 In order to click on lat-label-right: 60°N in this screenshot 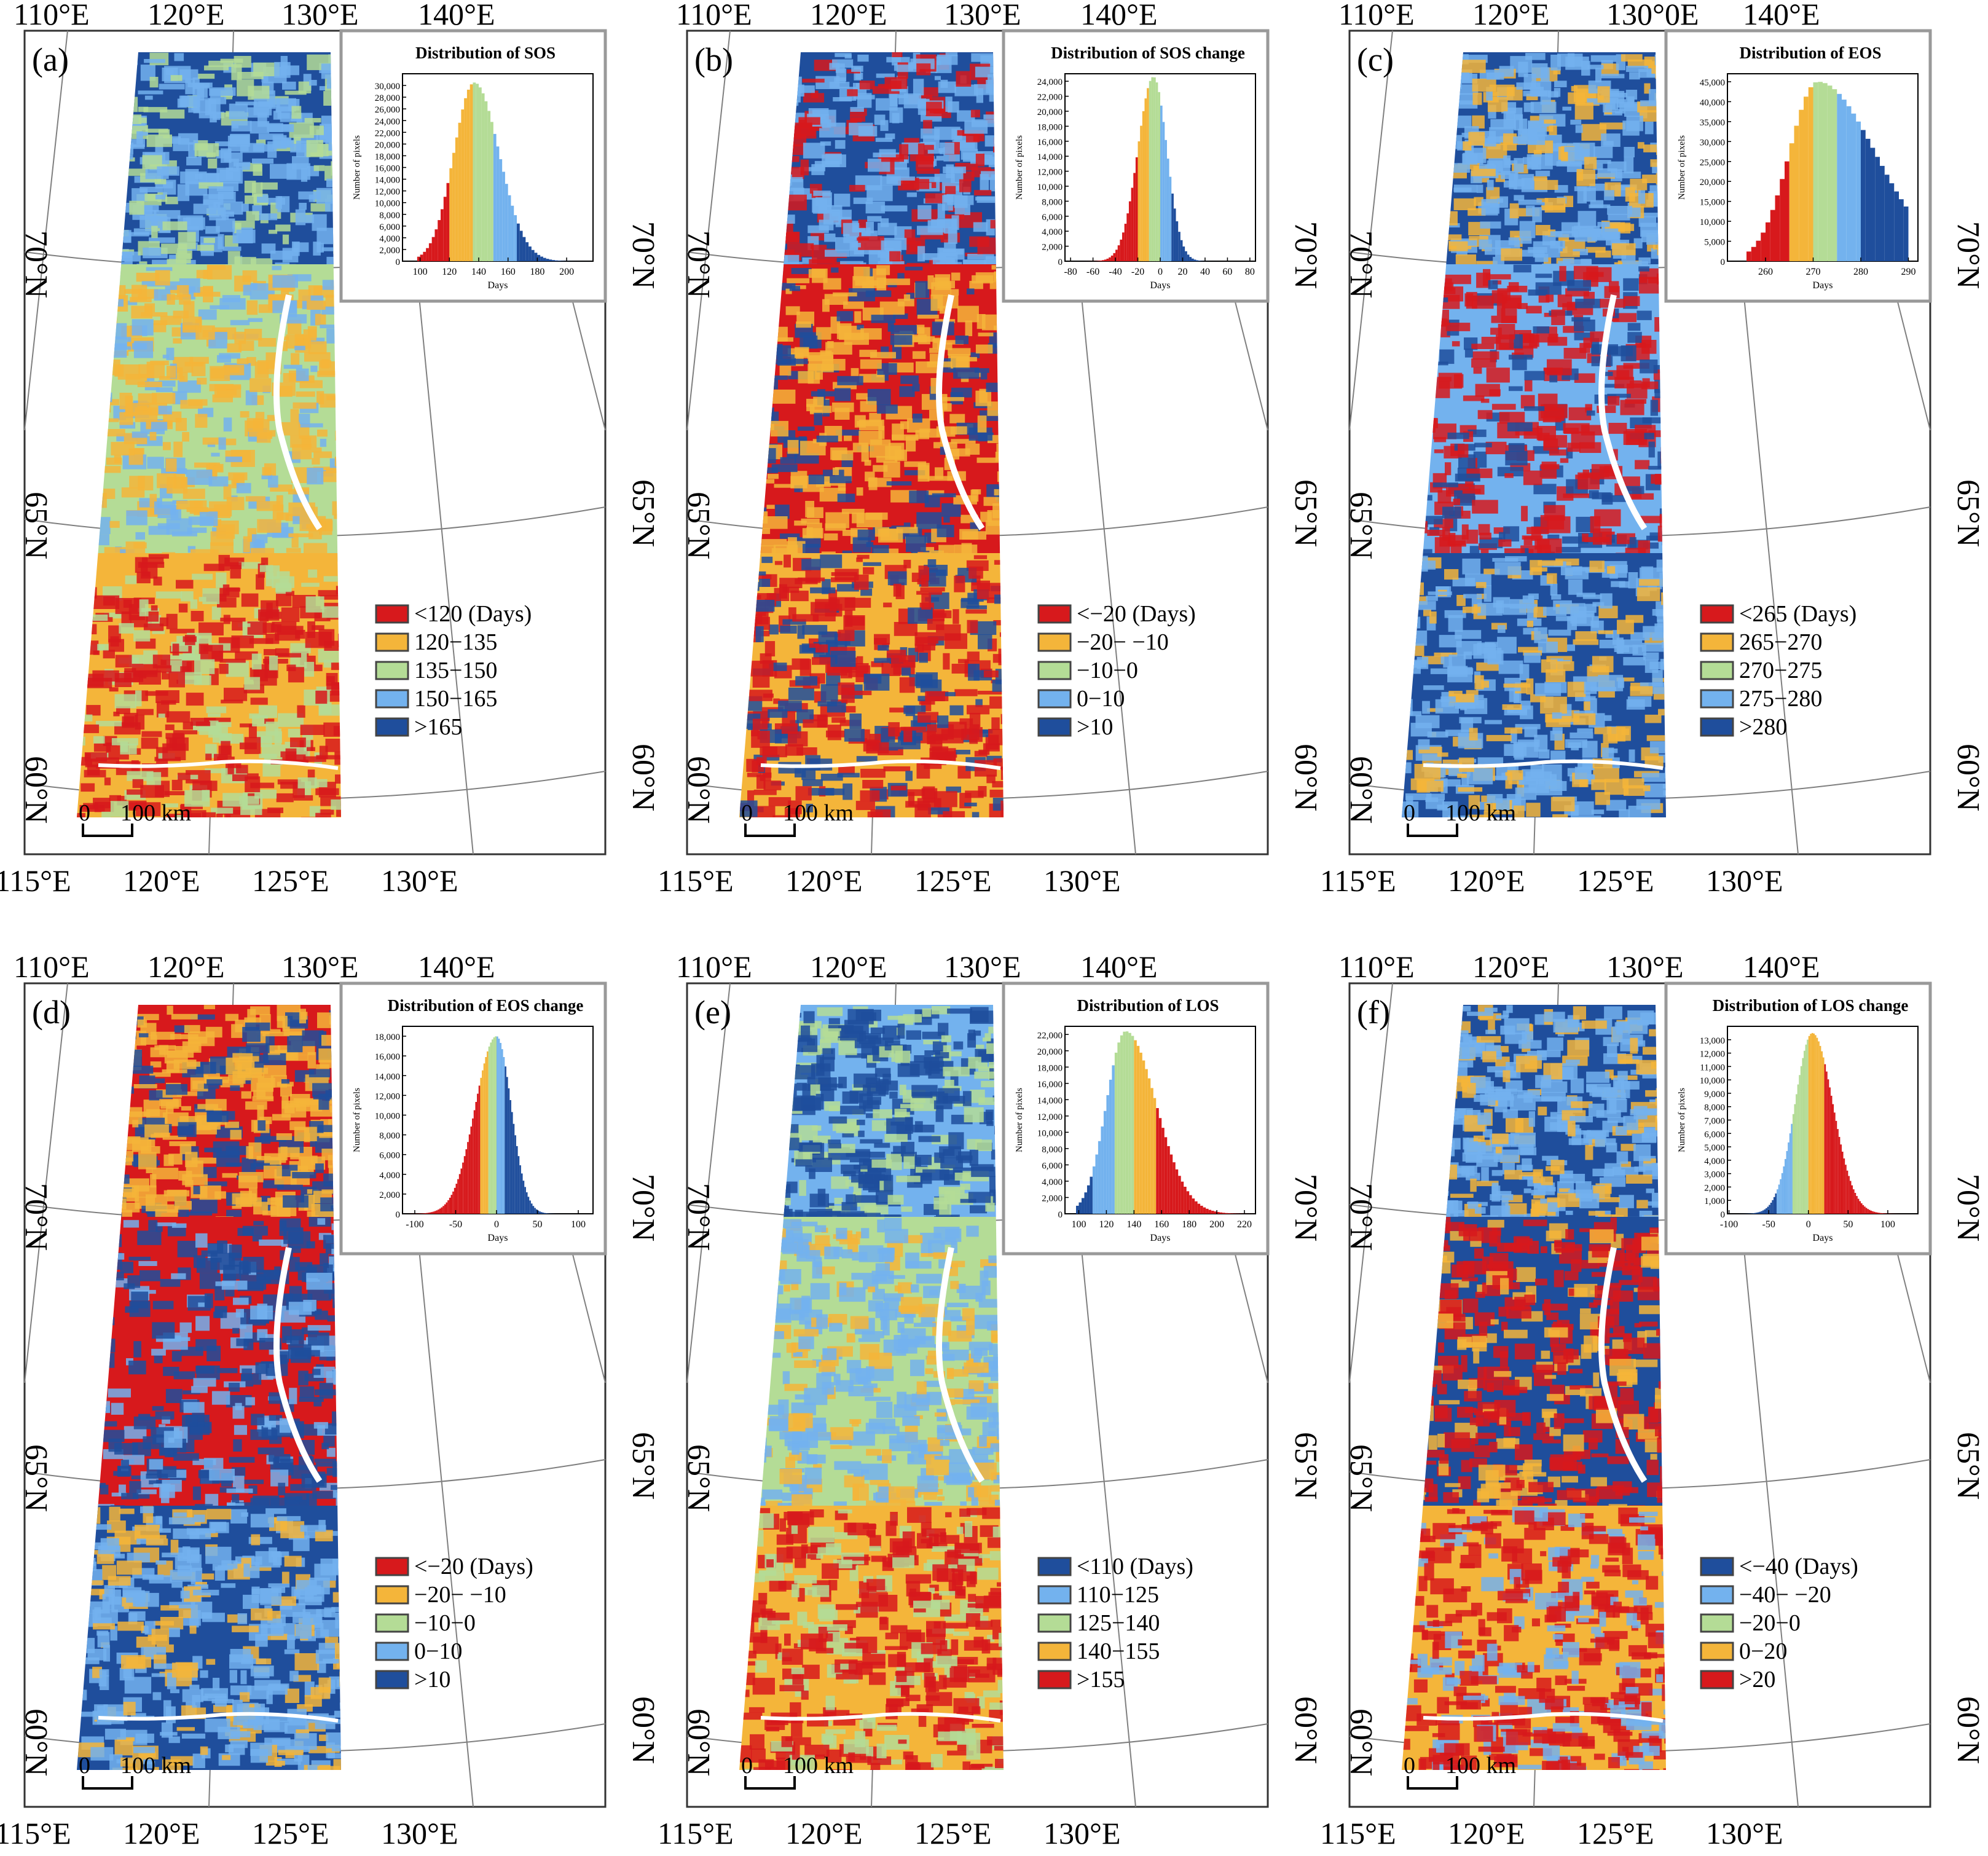, I will do `click(1968, 1730)`.